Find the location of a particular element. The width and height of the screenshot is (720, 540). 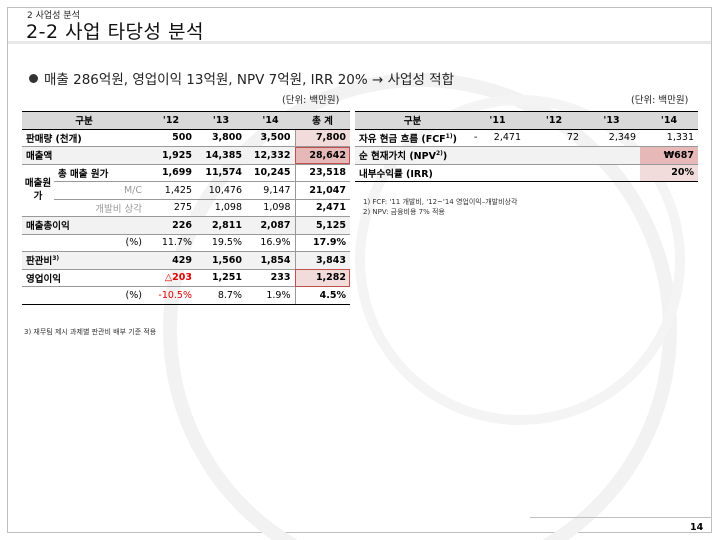

header-divider is located at coordinates (359, 42).